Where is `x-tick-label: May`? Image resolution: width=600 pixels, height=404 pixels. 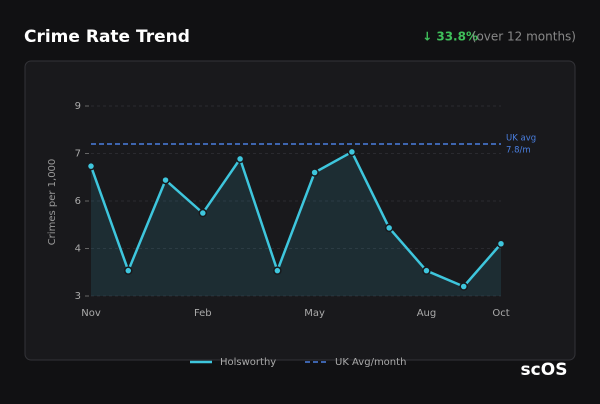 x-tick-label: May is located at coordinates (314, 313).